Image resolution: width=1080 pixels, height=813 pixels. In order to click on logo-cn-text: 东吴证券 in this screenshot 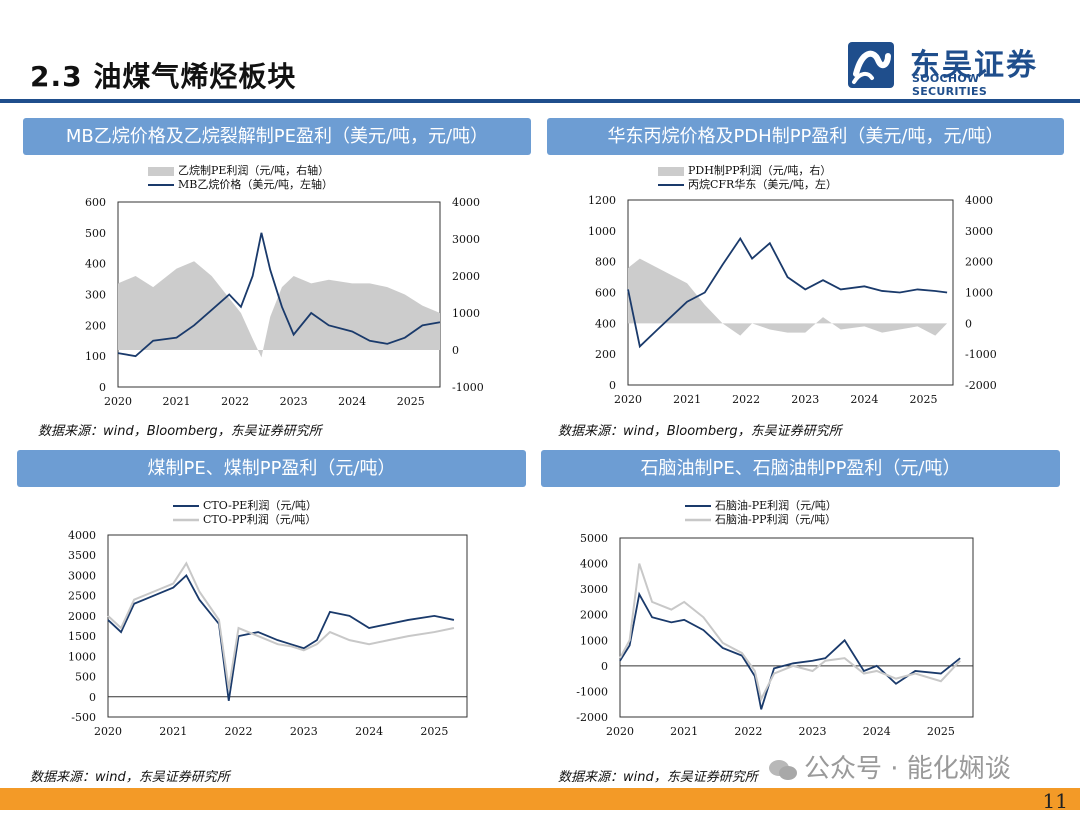, I will do `click(974, 65)`.